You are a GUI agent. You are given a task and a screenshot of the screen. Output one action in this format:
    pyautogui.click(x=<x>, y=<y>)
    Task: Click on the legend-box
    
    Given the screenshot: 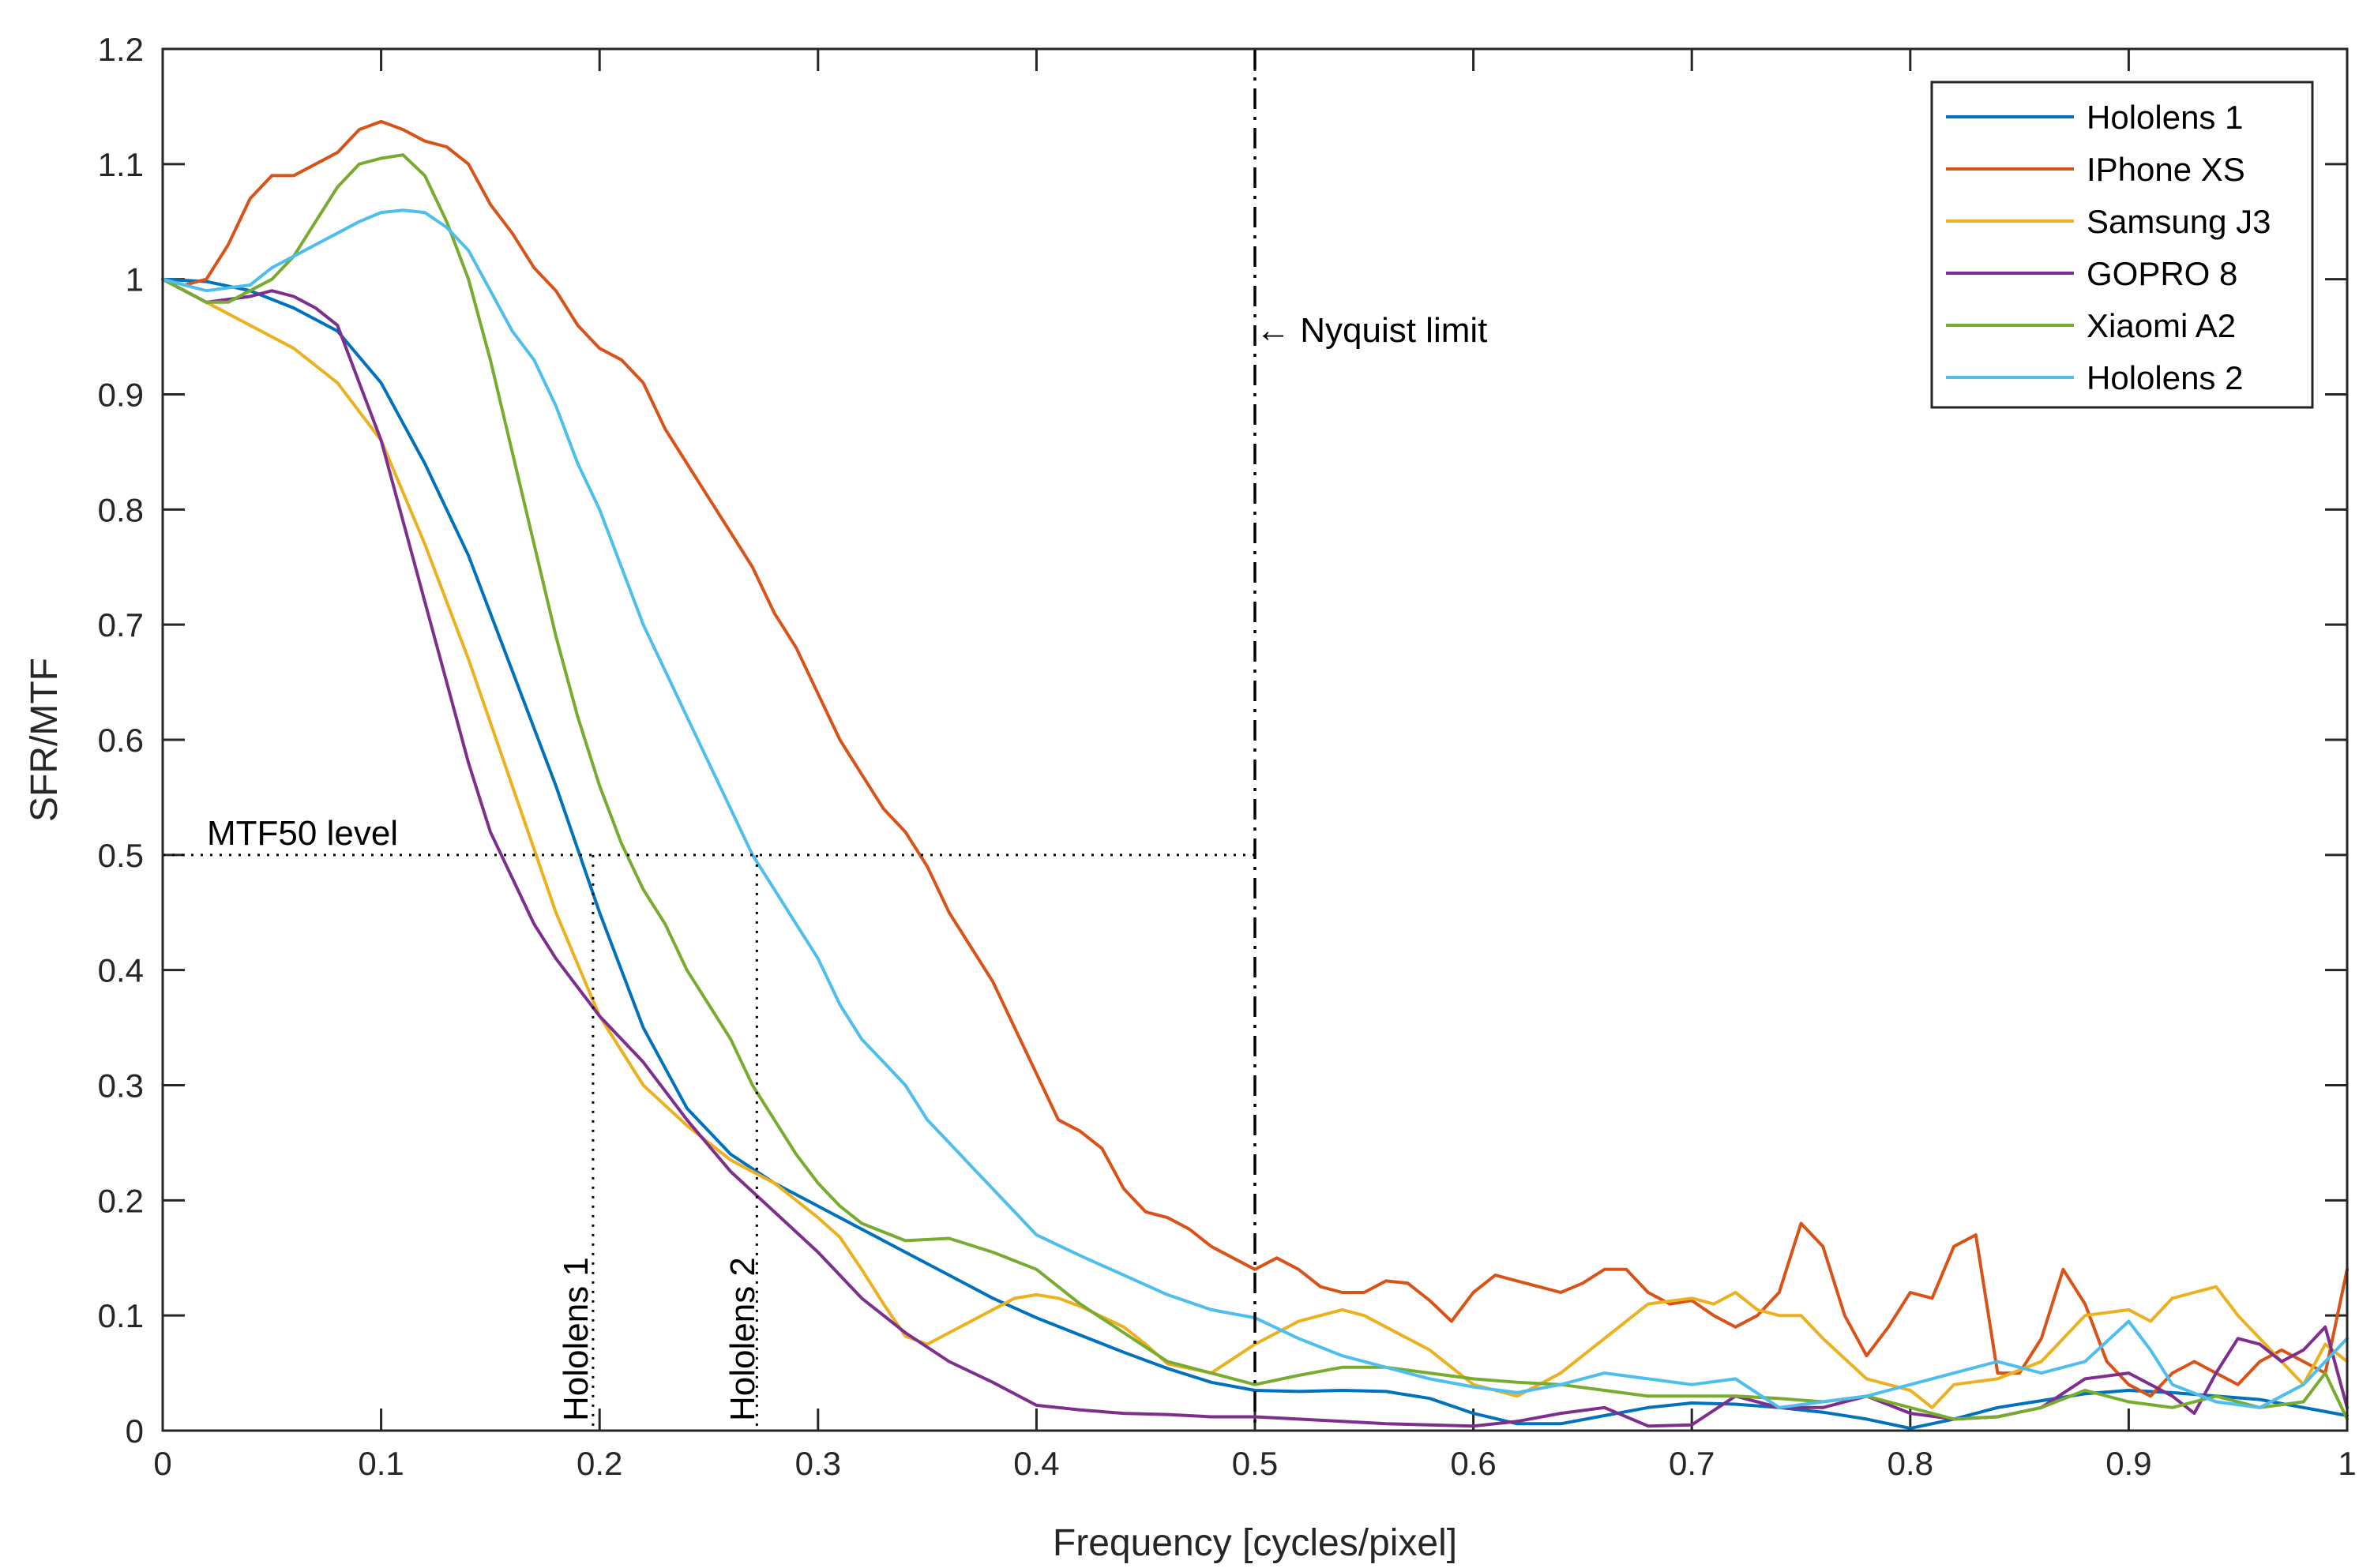 What is the action you would take?
    pyautogui.click(x=2122, y=245)
    